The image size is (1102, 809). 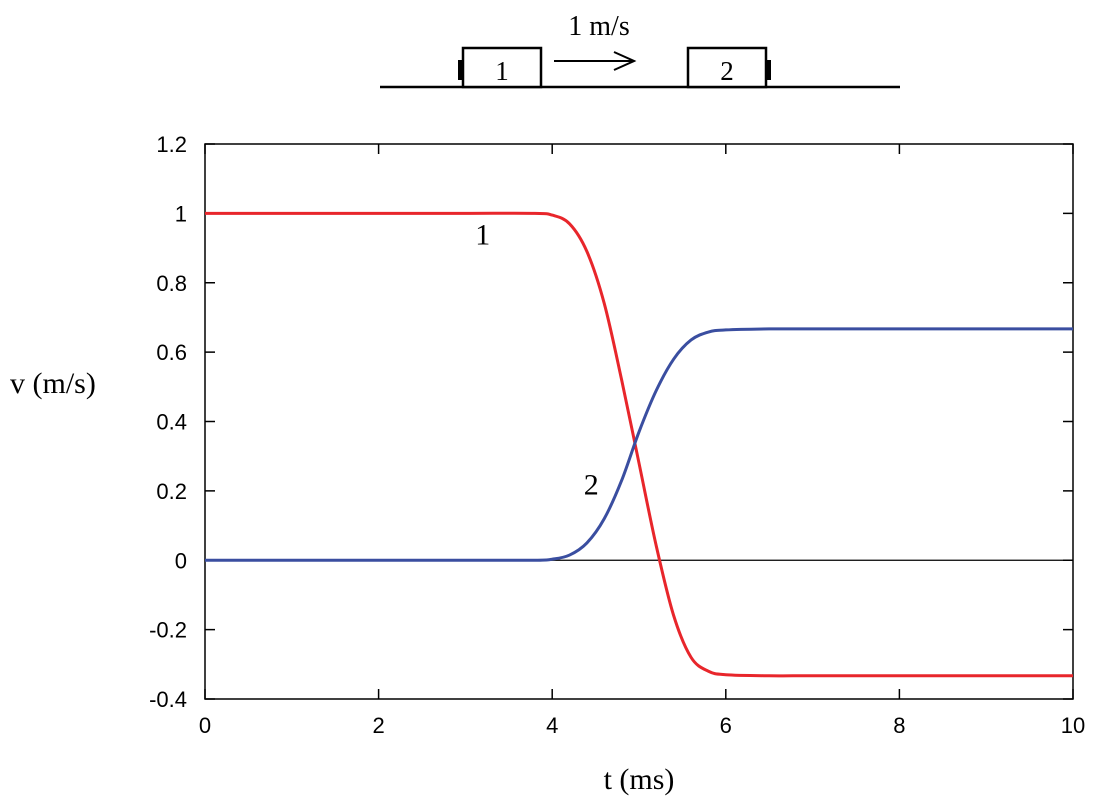 What do you see at coordinates (171, 491) in the screenshot?
I see `y-tick-label: 0.2` at bounding box center [171, 491].